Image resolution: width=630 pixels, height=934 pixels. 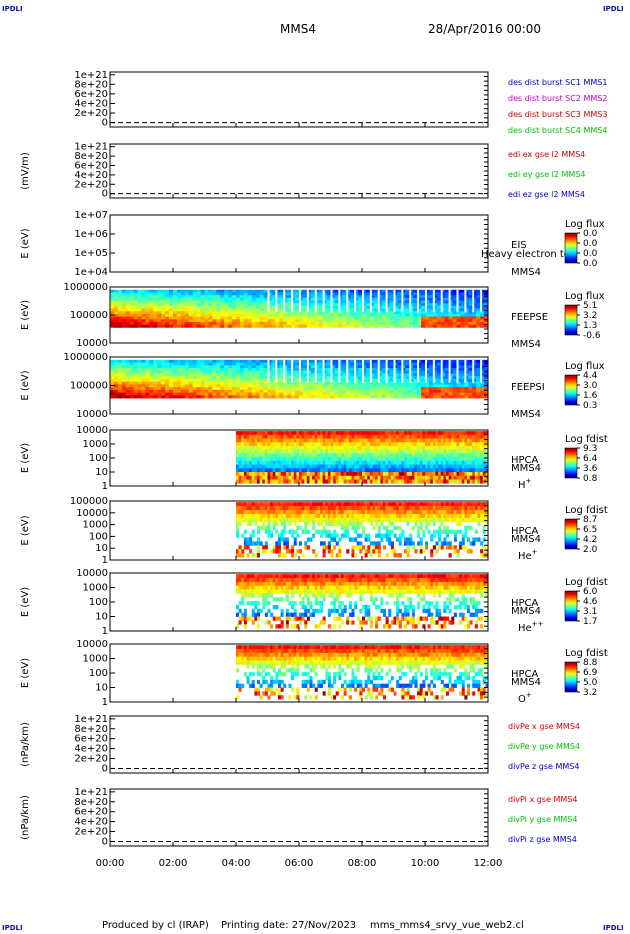 What do you see at coordinates (525, 254) in the screenshot?
I see `instrument-label-2: Heavy electron to` at bounding box center [525, 254].